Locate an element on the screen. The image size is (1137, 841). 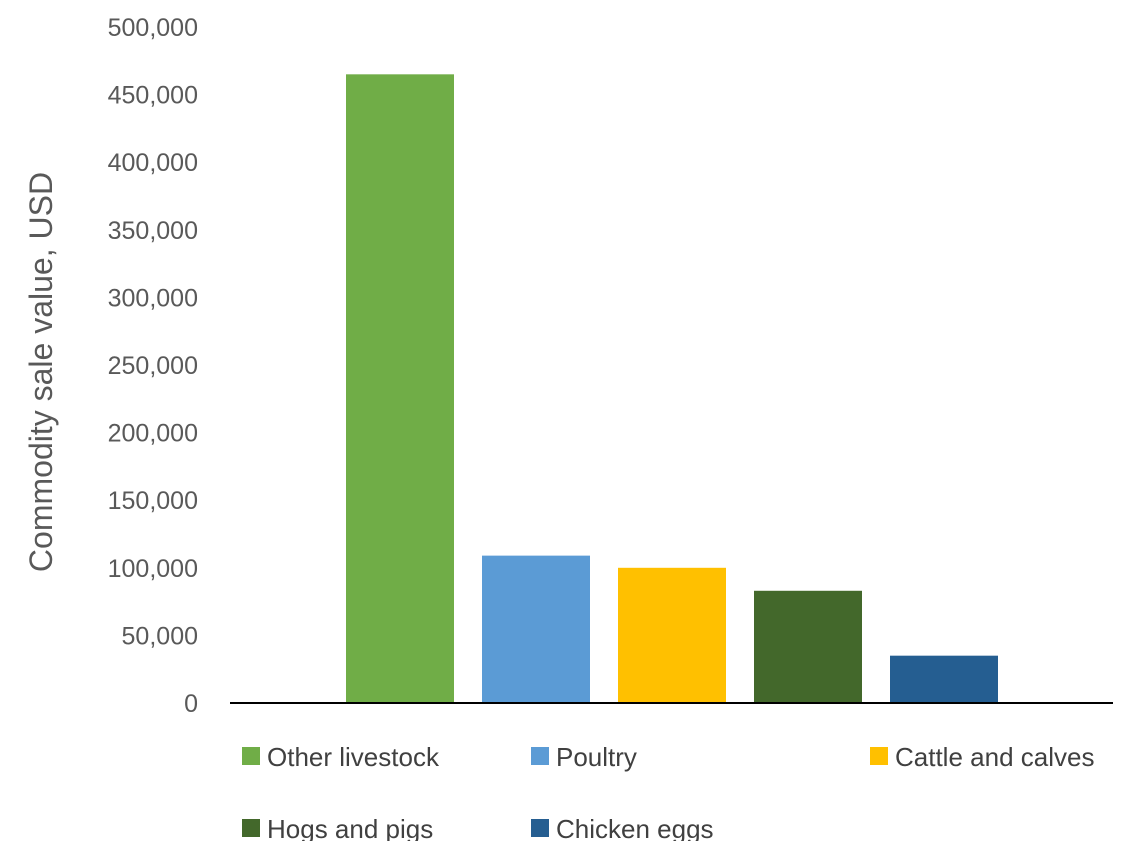
legend-item-hogs-and-pigs: Hogs and pigs is located at coordinates (337, 827).